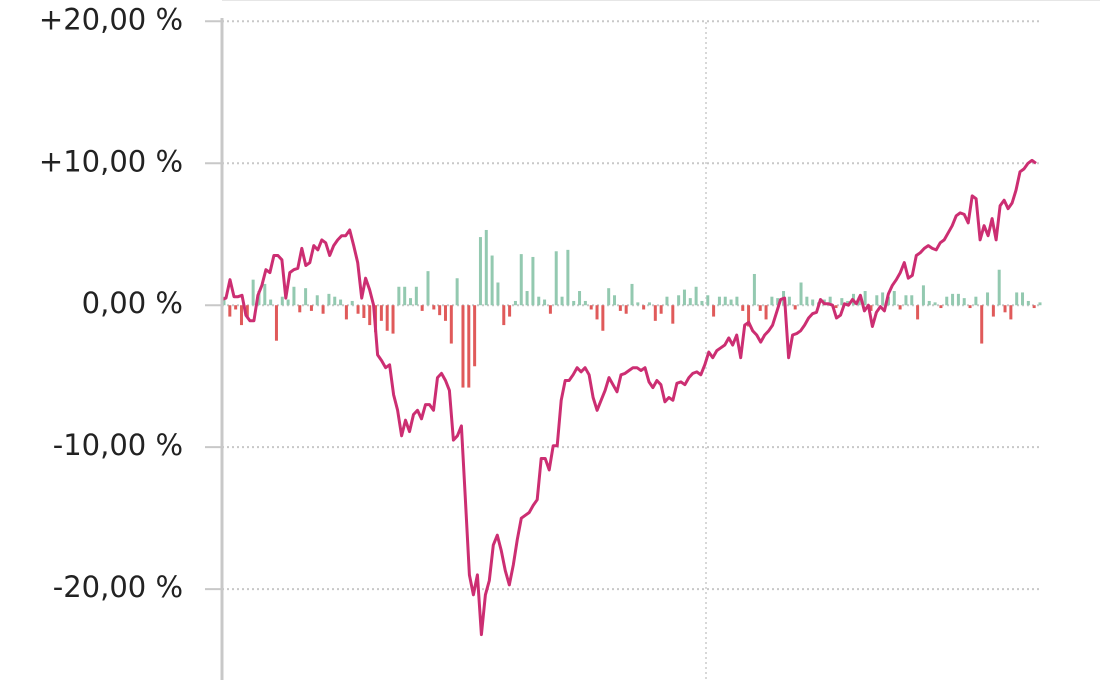  What do you see at coordinates (111, 161) in the screenshot?
I see `y-tick-label: +10,00 %` at bounding box center [111, 161].